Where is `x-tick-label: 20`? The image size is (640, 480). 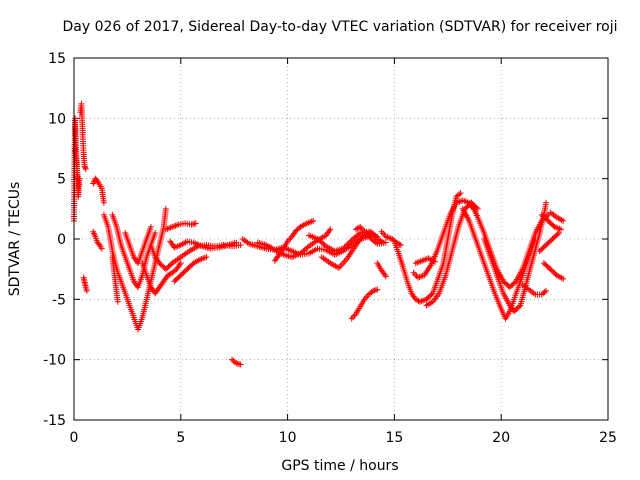
x-tick-label: 20 is located at coordinates (501, 438).